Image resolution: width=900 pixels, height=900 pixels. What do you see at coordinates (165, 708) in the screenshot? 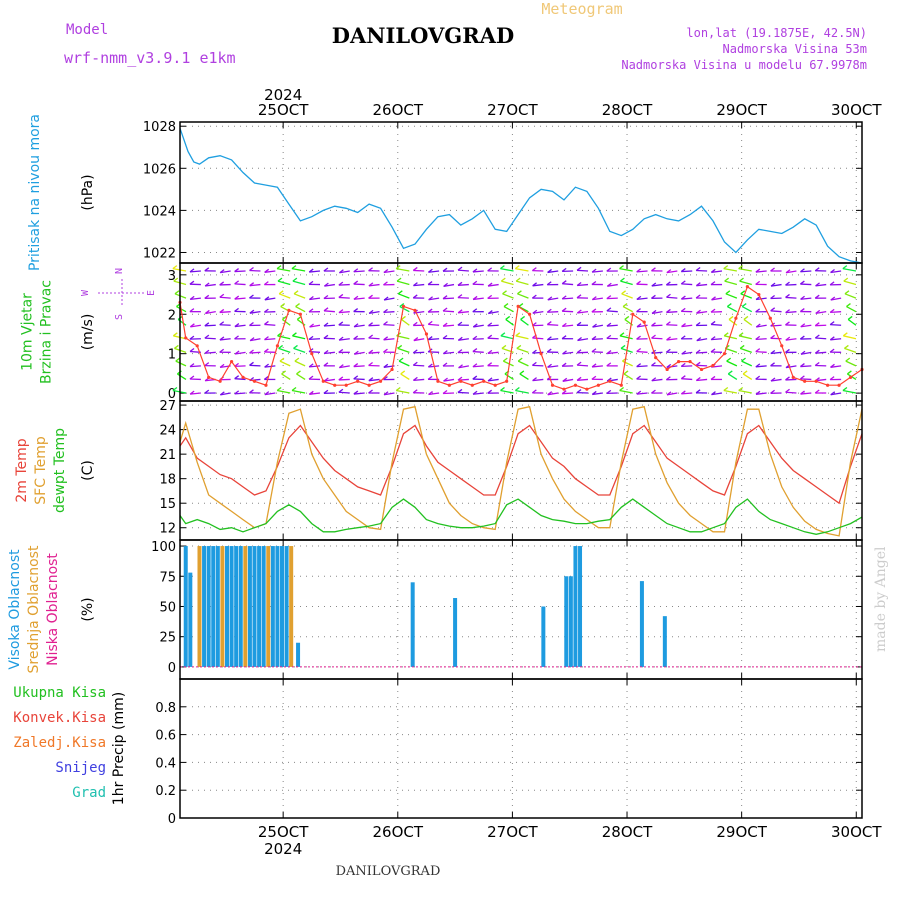
I see `y-tick-label: 0.8` at bounding box center [165, 708].